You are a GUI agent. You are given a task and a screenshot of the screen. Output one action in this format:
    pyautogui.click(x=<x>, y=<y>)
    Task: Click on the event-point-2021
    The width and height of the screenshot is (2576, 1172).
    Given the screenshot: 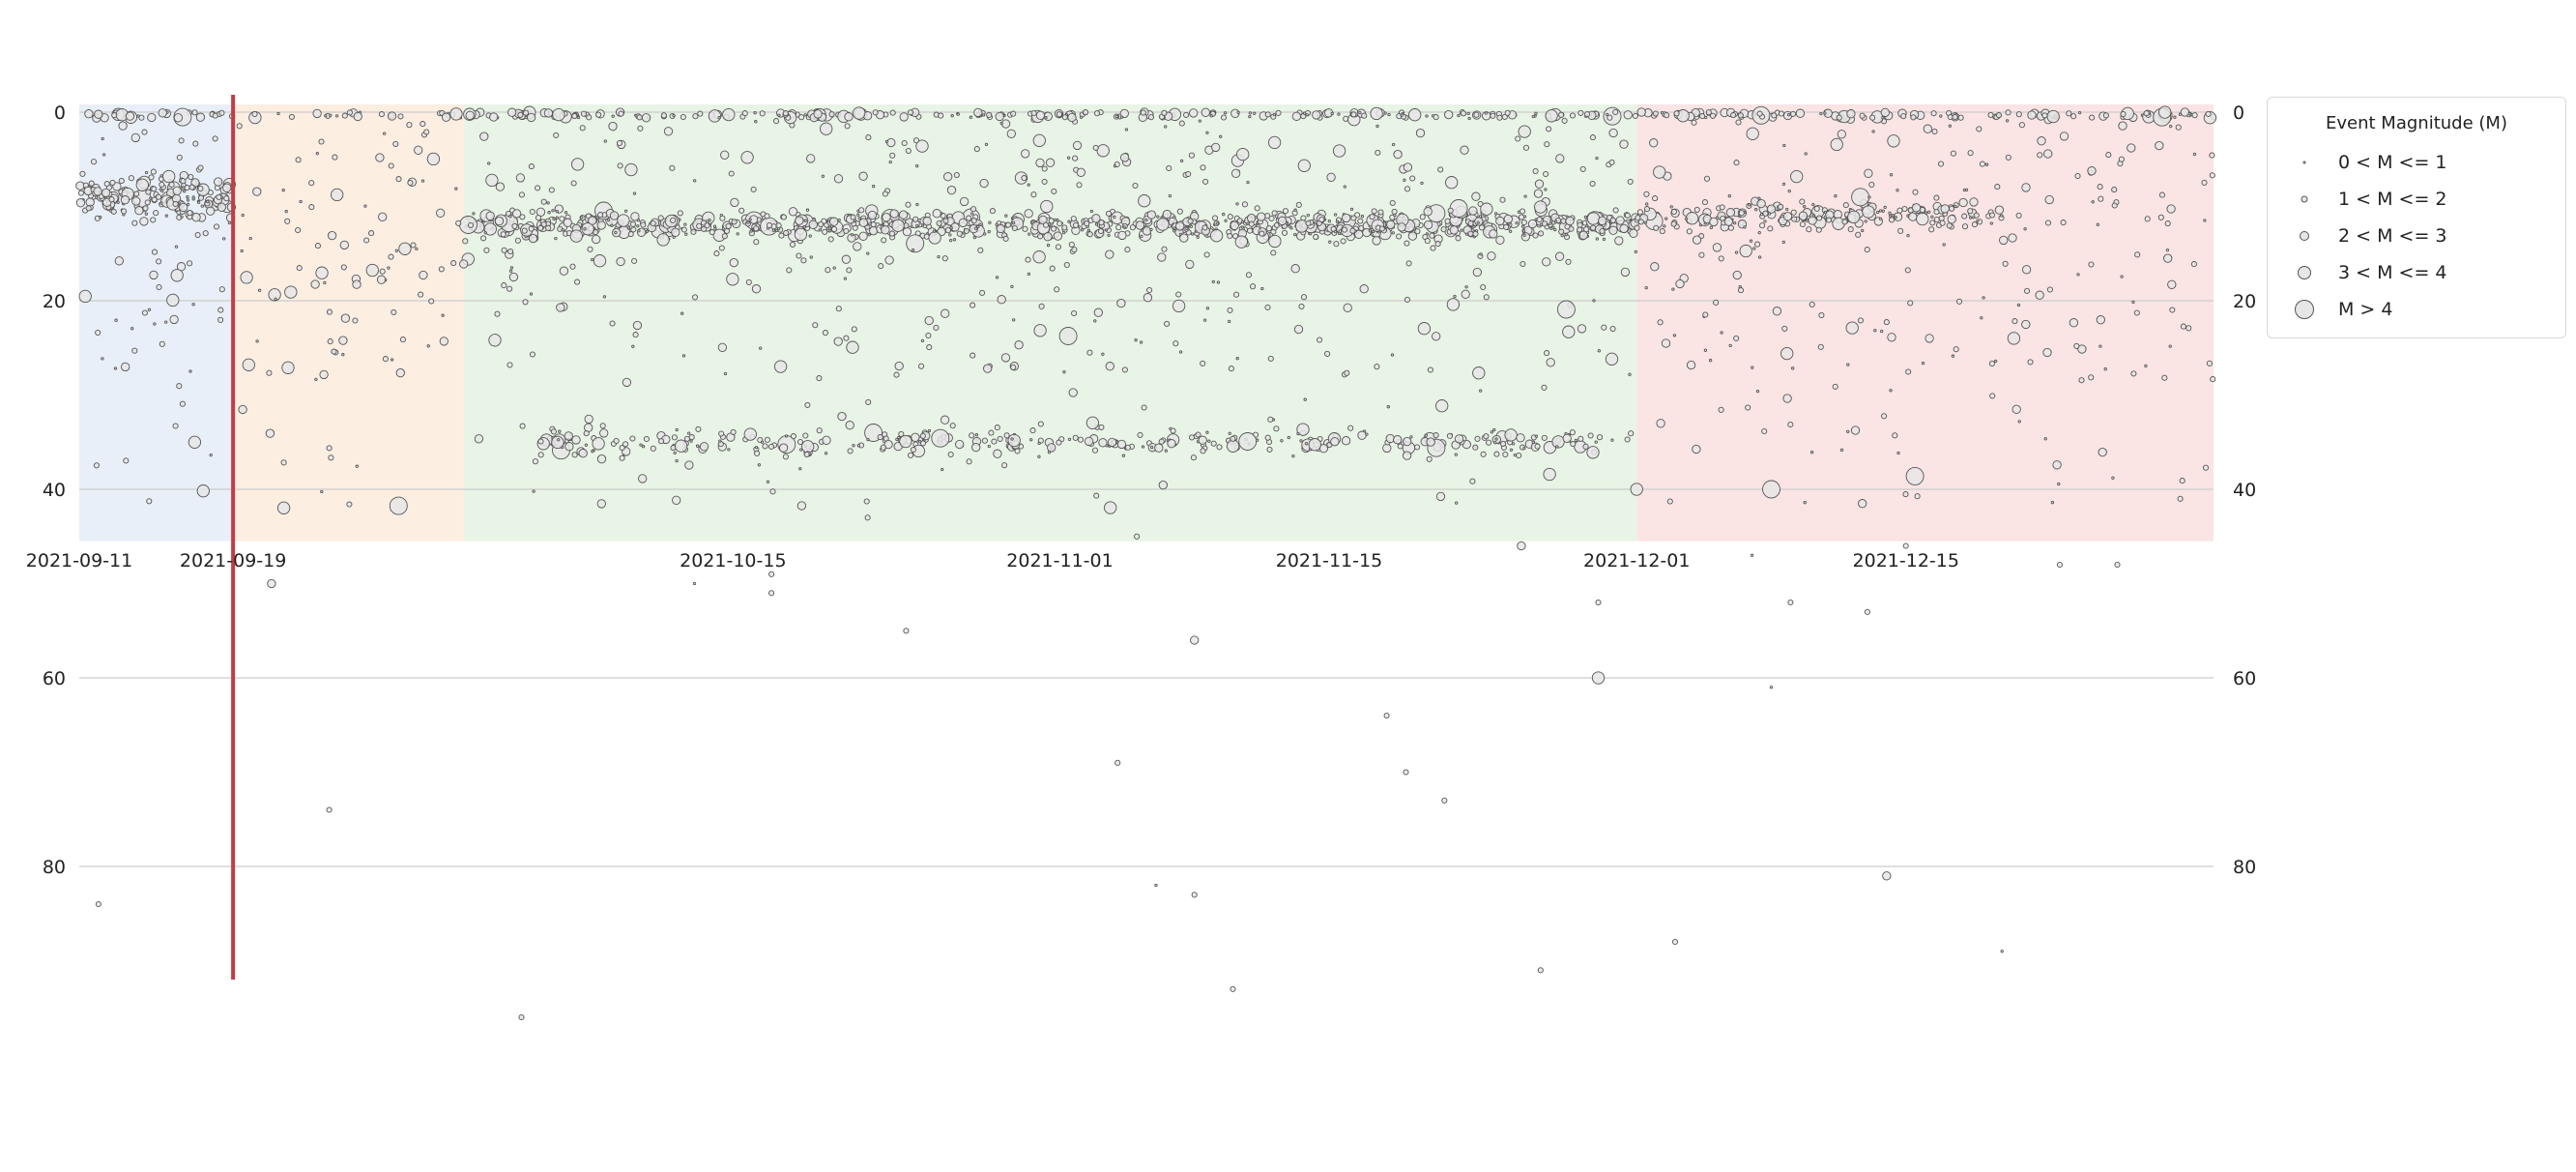 What is the action you would take?
    pyautogui.click(x=1547, y=354)
    